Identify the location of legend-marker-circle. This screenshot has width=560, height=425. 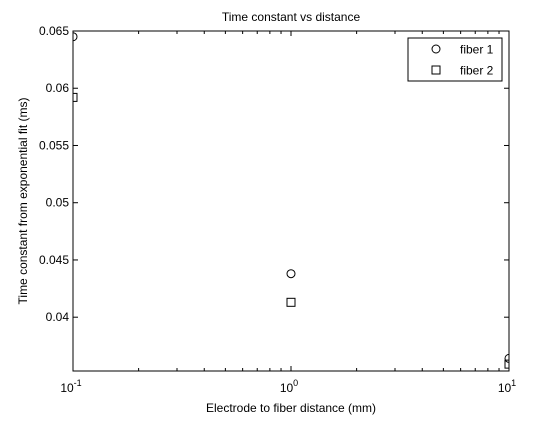
(436, 49).